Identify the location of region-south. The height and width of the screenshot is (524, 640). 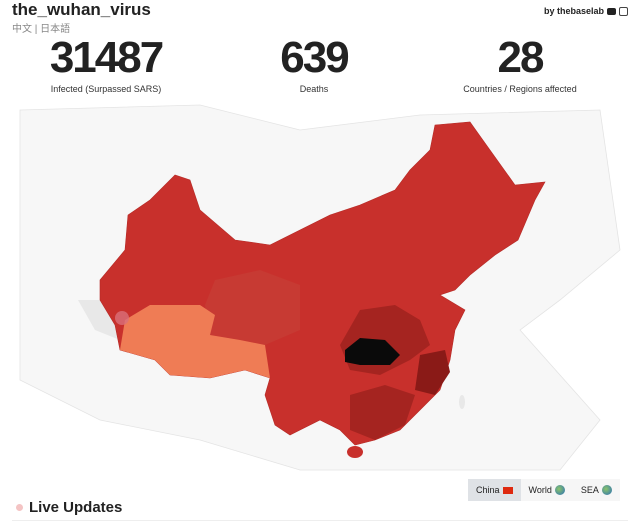
(382, 412).